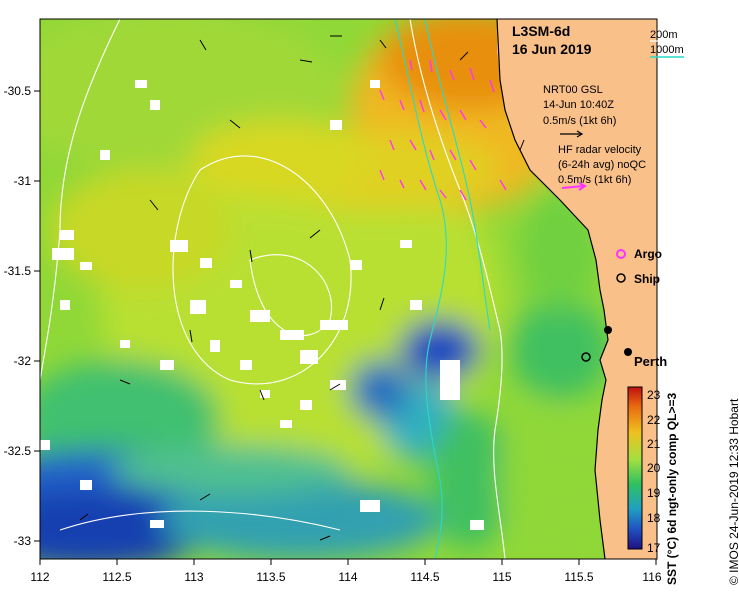 The width and height of the screenshot is (739, 592). Describe the element at coordinates (348, 562) in the screenshot. I see `x-tick-marks` at that location.